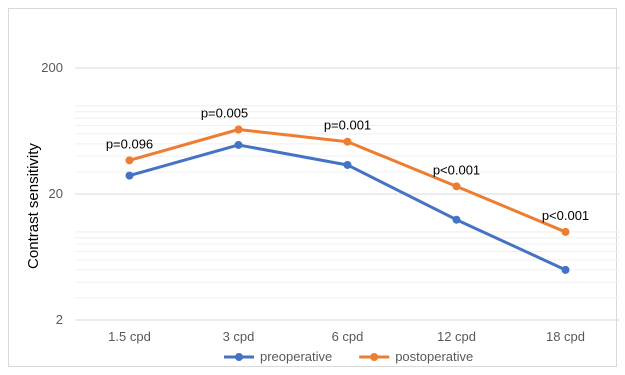 The height and width of the screenshot is (375, 625). I want to click on legend-label: postoperative, so click(434, 356).